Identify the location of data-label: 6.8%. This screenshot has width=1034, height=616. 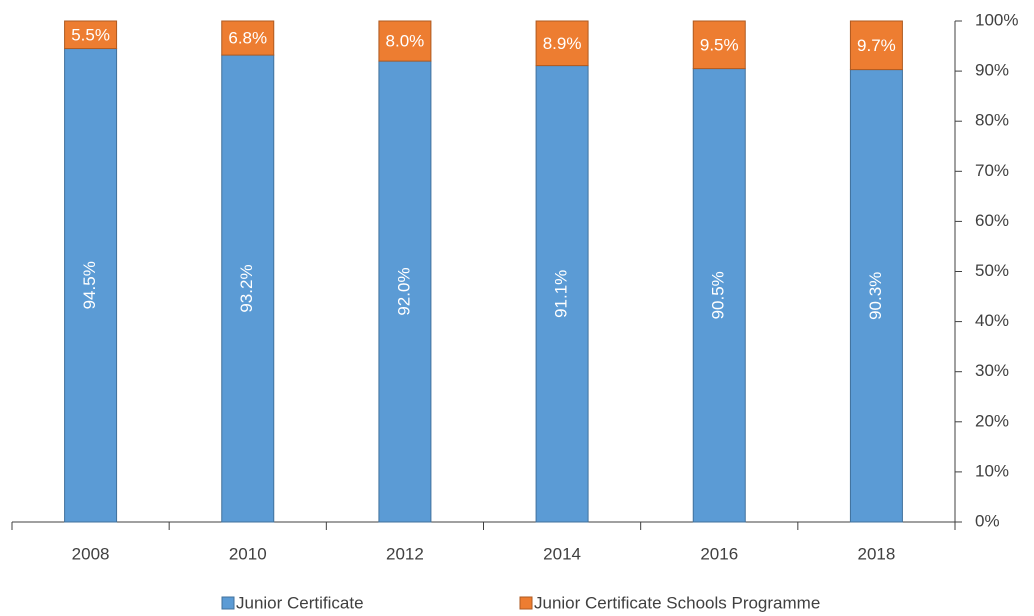
(247, 38).